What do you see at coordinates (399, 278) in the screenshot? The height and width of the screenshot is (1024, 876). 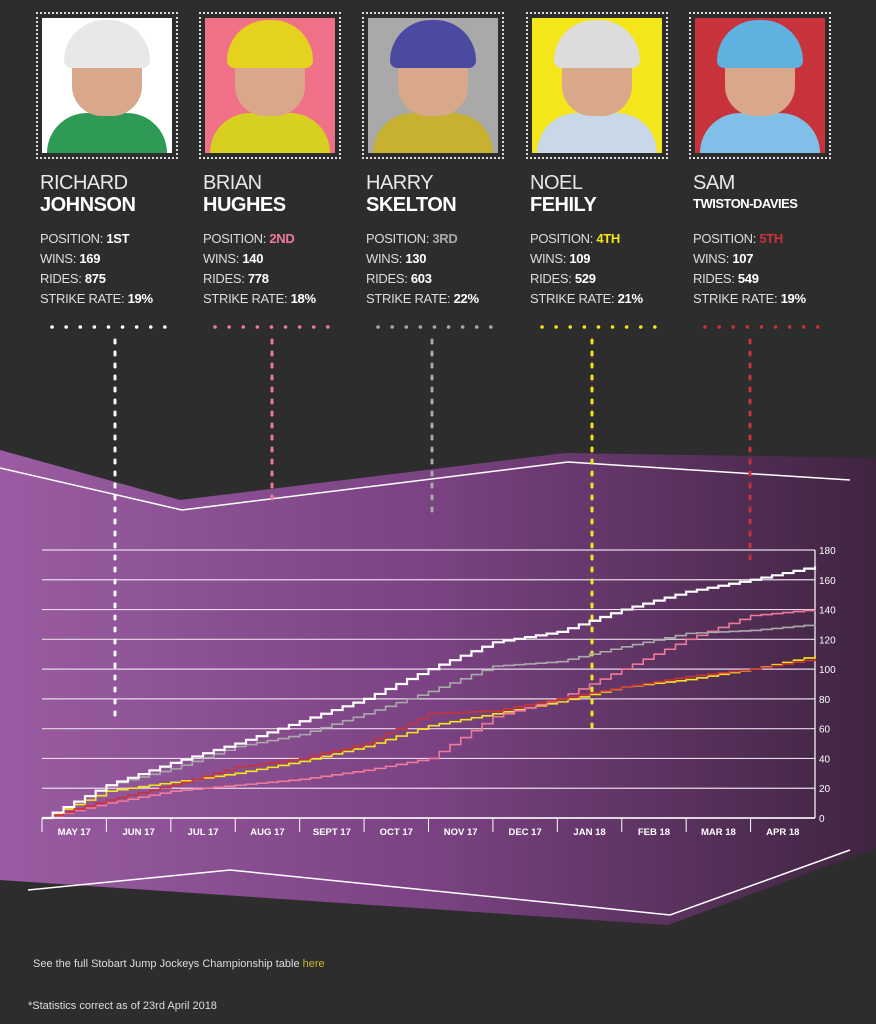 I see `stat-rides: RIDES: 603` at bounding box center [399, 278].